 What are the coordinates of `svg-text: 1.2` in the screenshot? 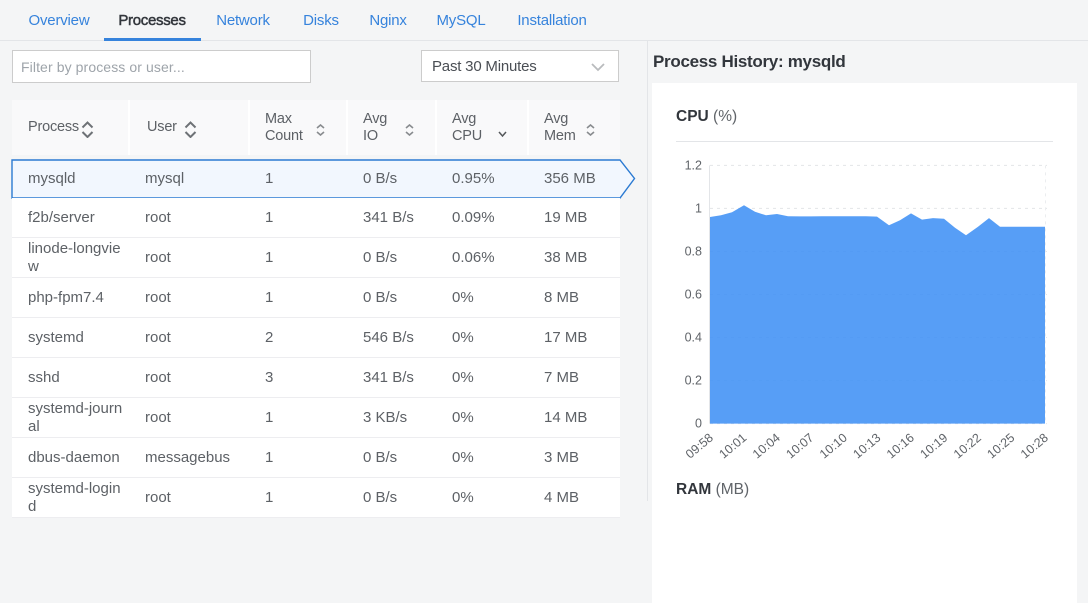 It's located at (693, 165).